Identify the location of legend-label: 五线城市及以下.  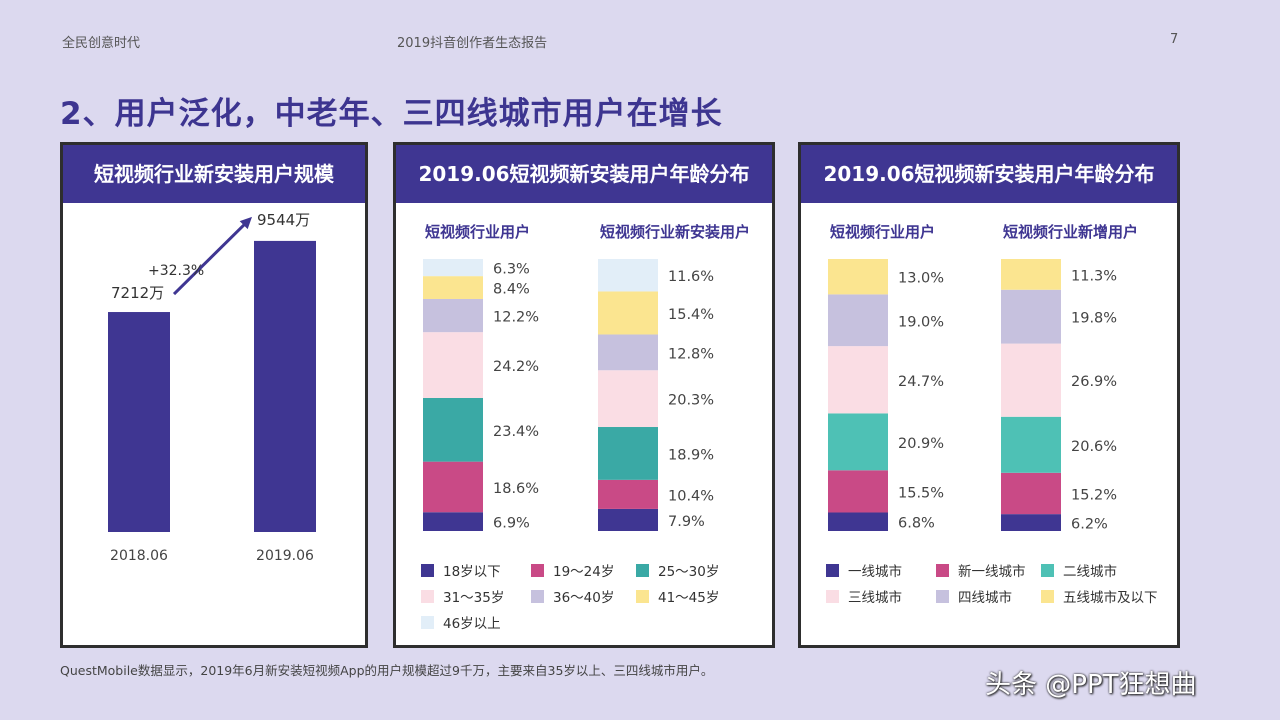
(1110, 597).